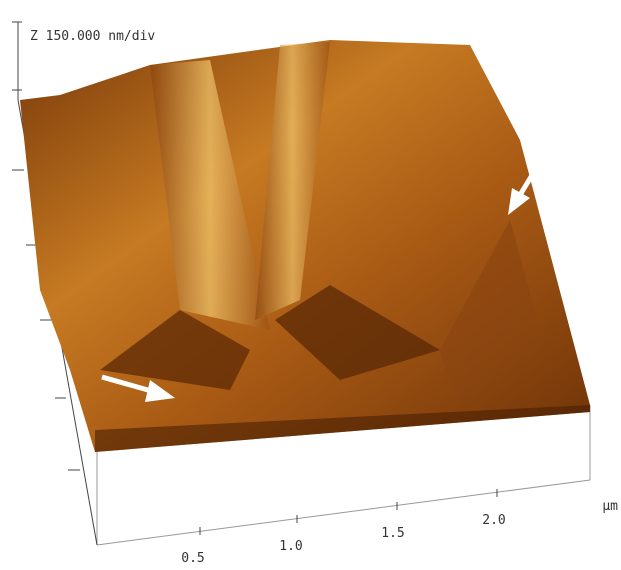  Describe the element at coordinates (92, 36) in the screenshot. I see `z-scale-label: Z 150.000 nm/div` at that location.